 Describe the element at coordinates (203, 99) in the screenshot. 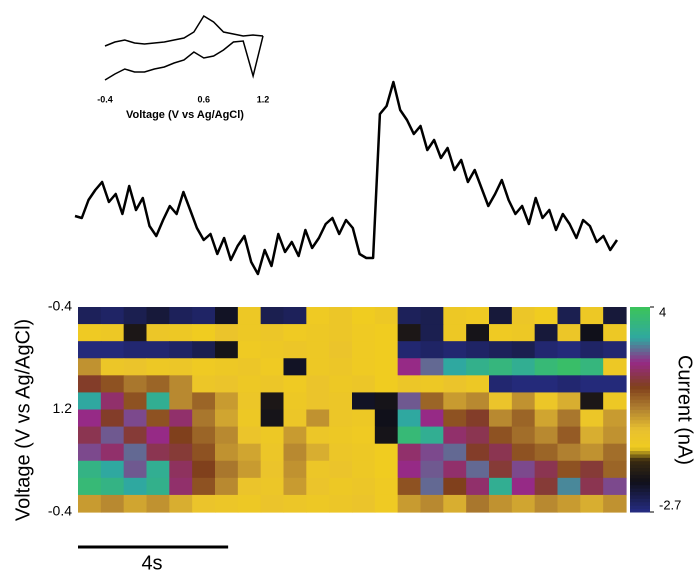

I see `inset-x-tick-label: 0.6` at that location.